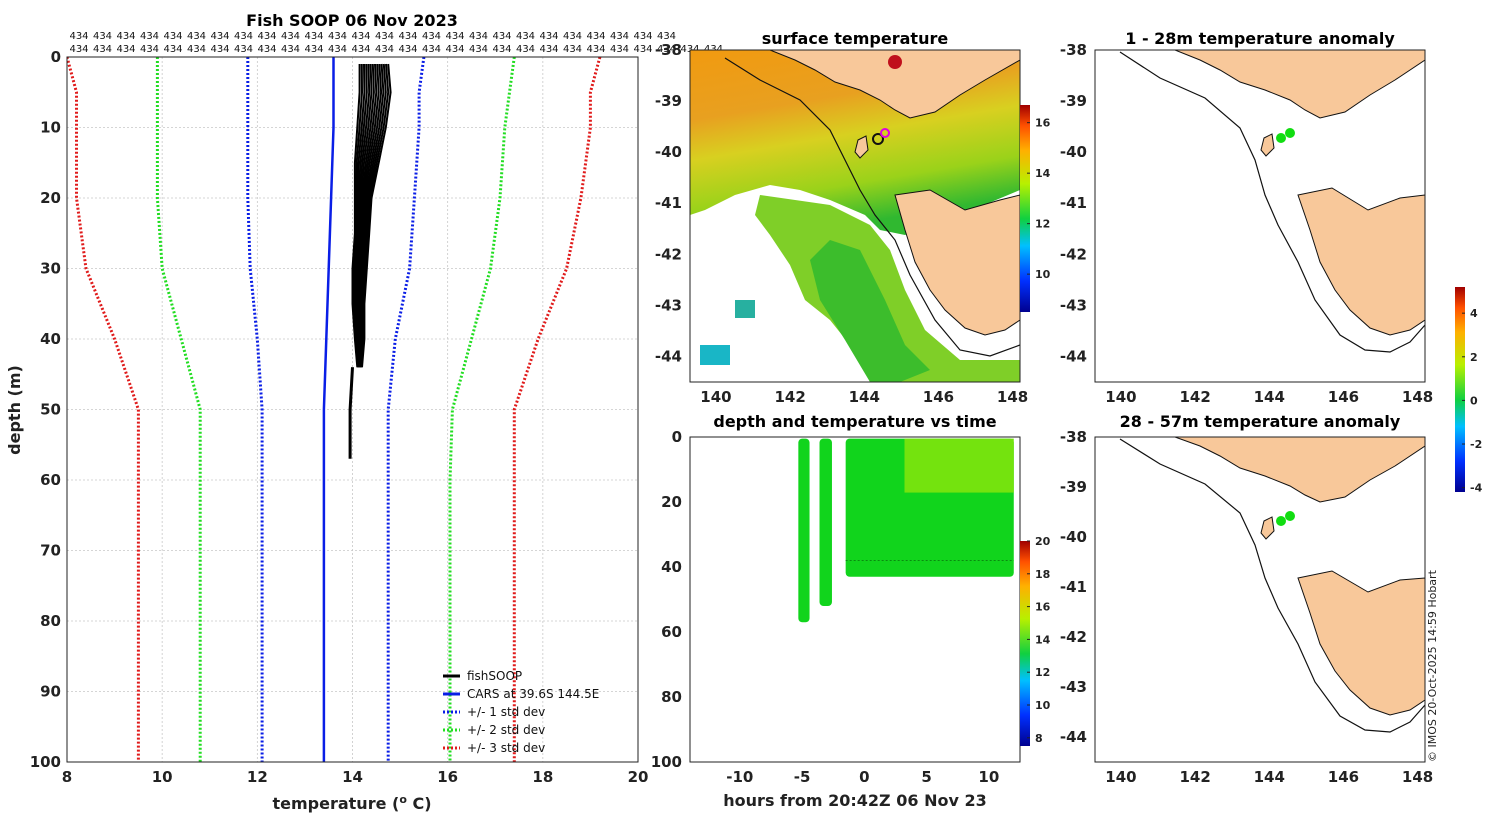 This screenshot has height=820, width=1500. What do you see at coordinates (802, 777) in the screenshot?
I see `time-depth-xtick: -5` at bounding box center [802, 777].